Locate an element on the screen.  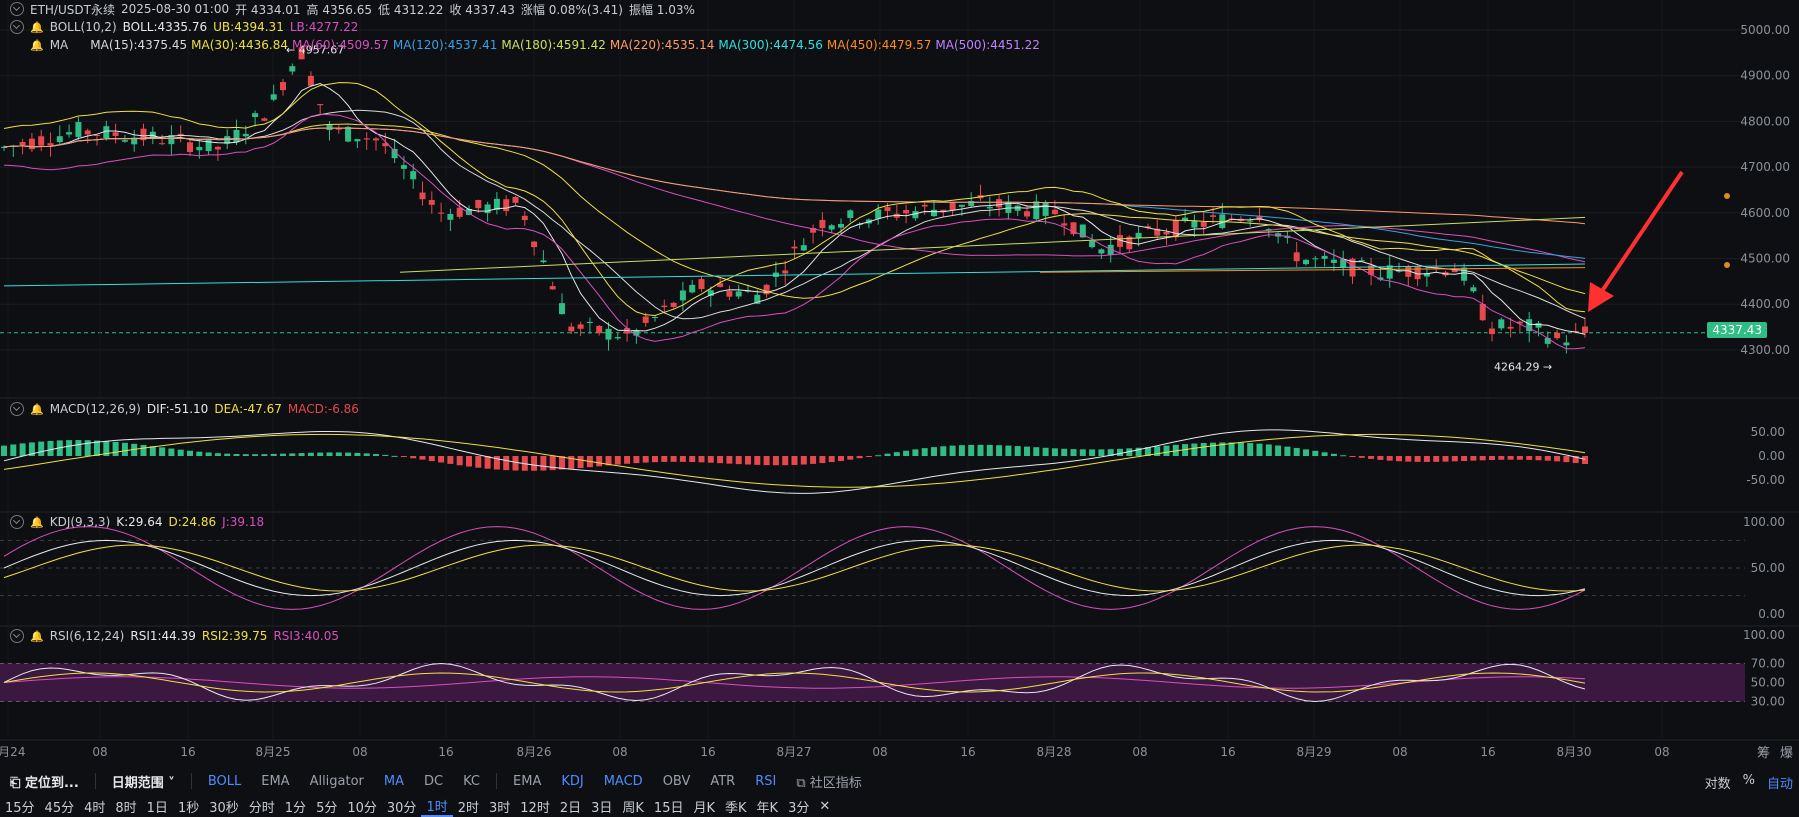
main-indicator-2: Alligator is located at coordinates (336, 781).